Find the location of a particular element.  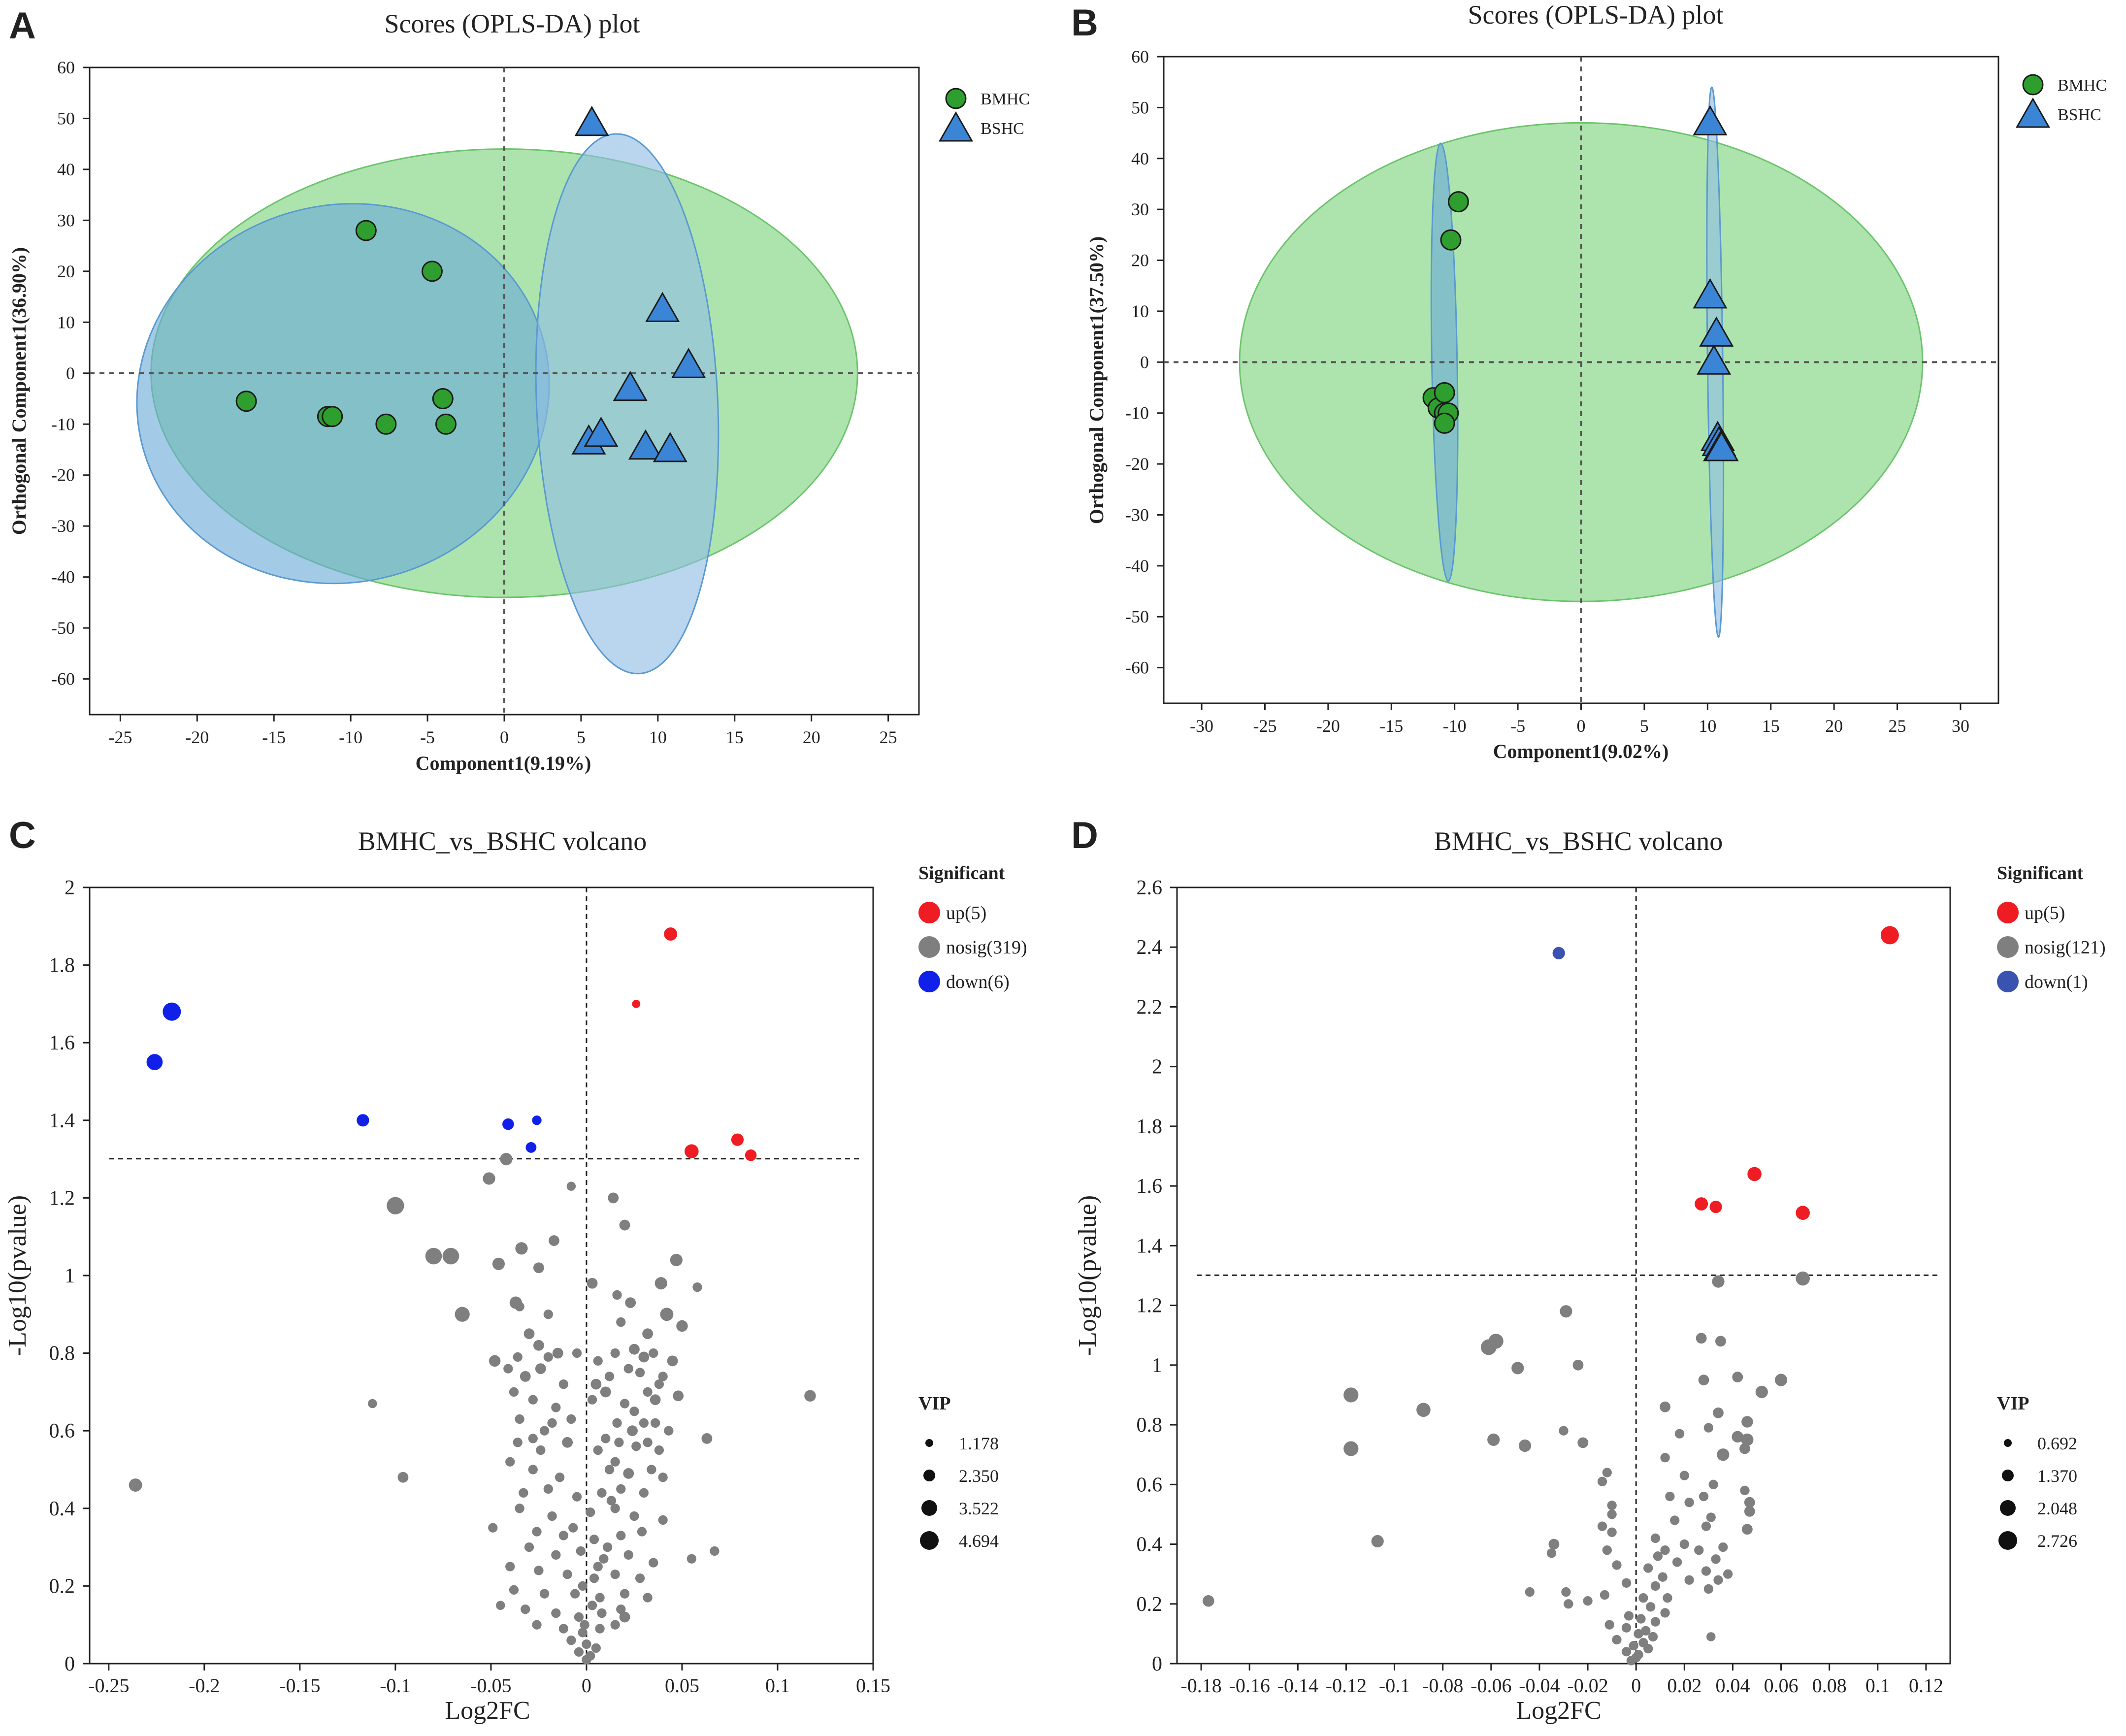

legend-marker-BSHC is located at coordinates (956, 127).